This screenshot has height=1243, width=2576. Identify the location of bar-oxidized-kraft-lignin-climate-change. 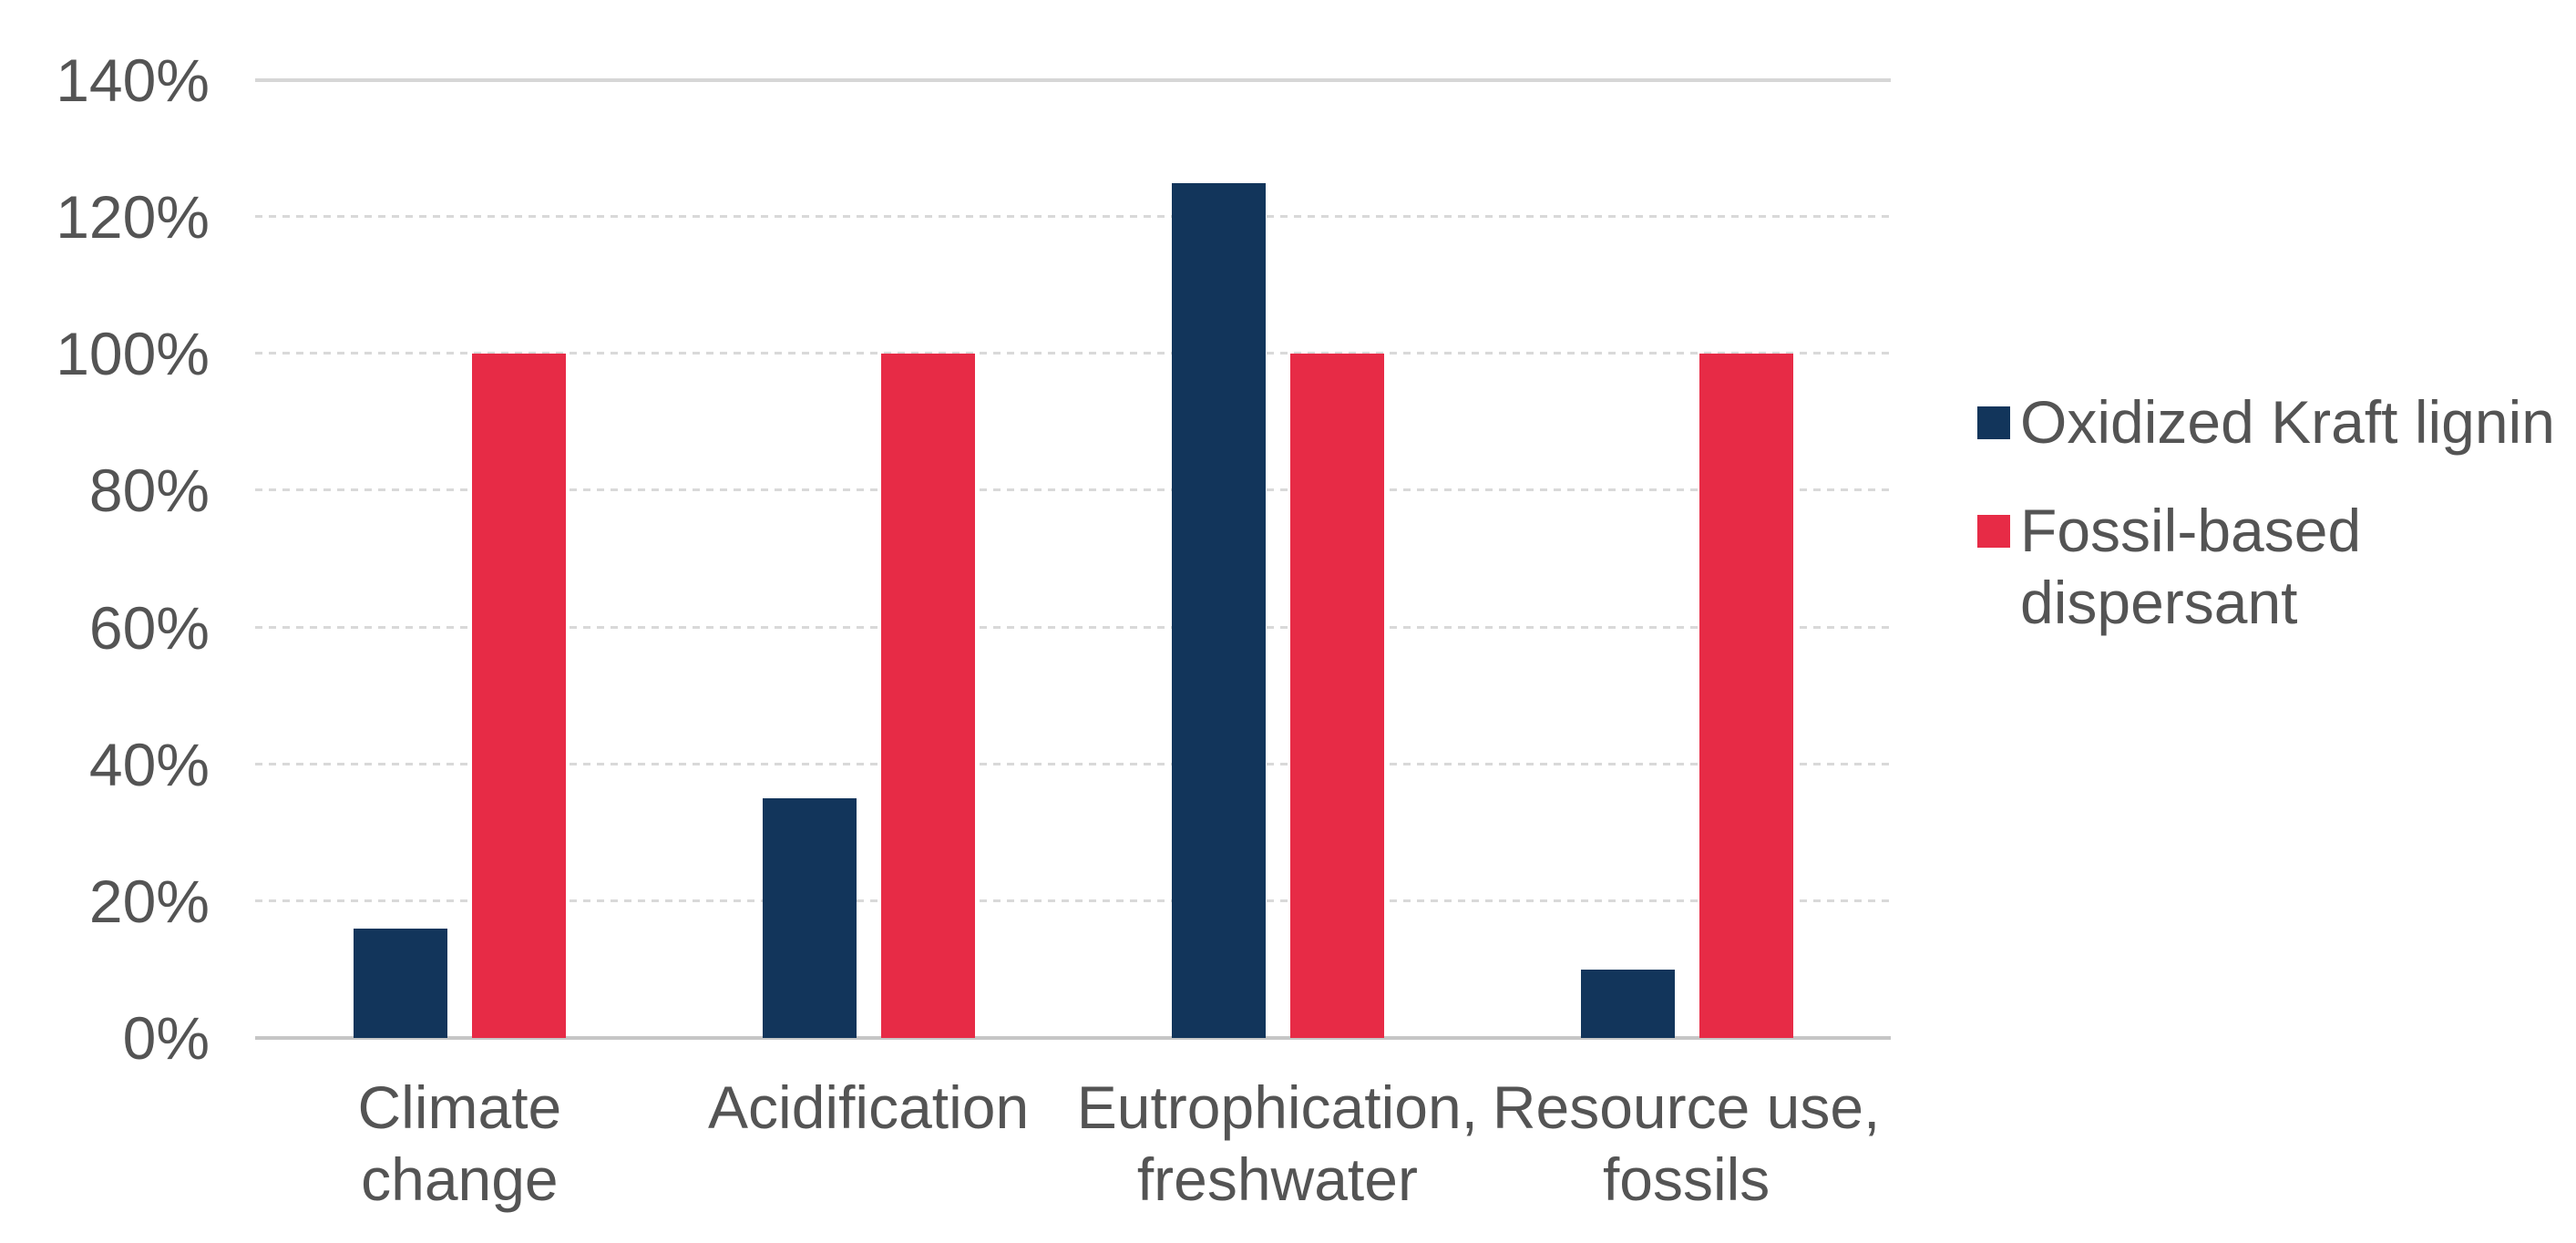
(401, 983).